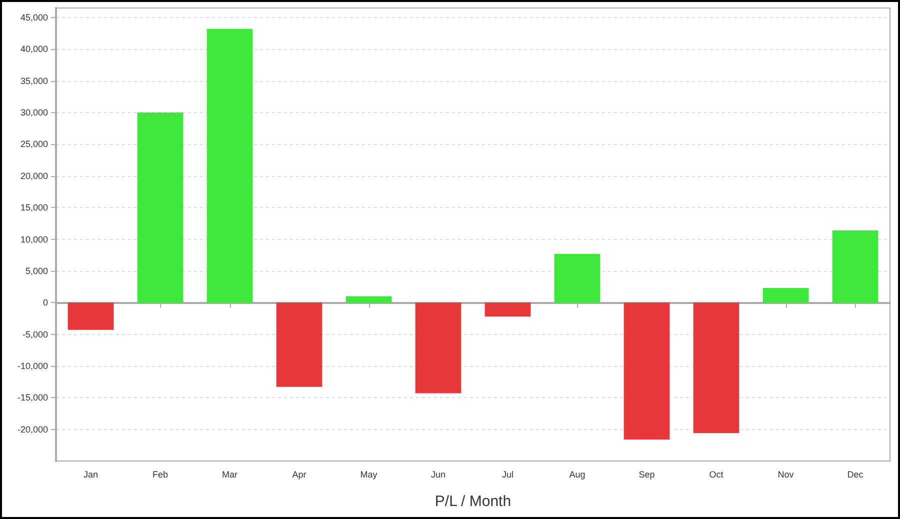 This screenshot has width=900, height=519. Describe the element at coordinates (32, 429) in the screenshot. I see `y-tick-label: -20,000` at that location.